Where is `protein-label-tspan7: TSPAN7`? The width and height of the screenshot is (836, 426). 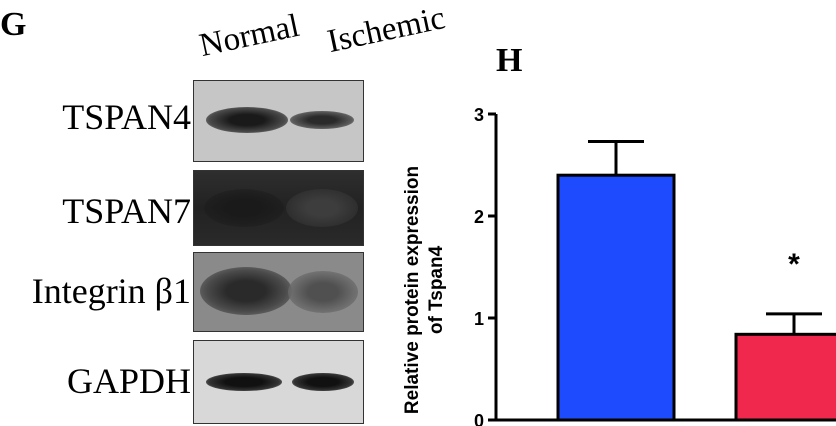 protein-label-tspan7: TSPAN7 is located at coordinates (126, 211).